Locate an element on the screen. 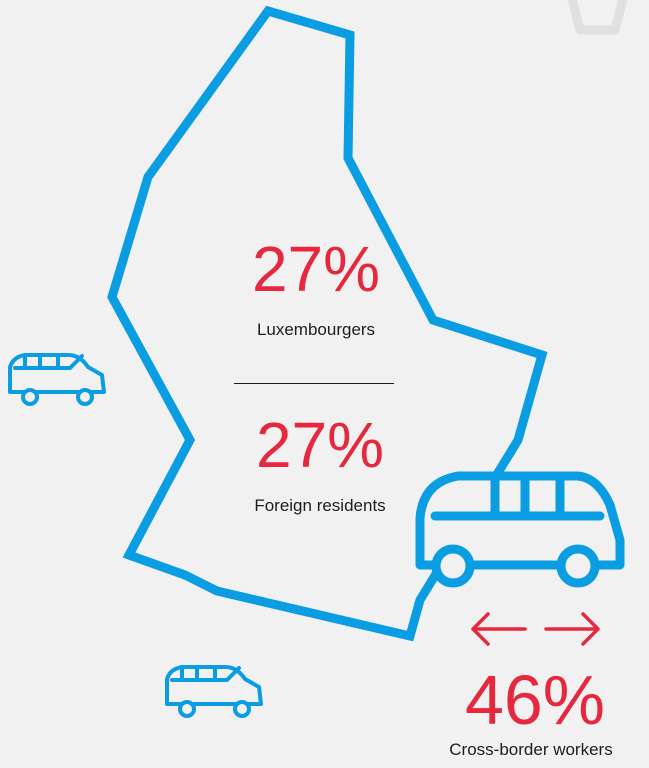  cross-border-percentage: 46% is located at coordinates (535, 700).